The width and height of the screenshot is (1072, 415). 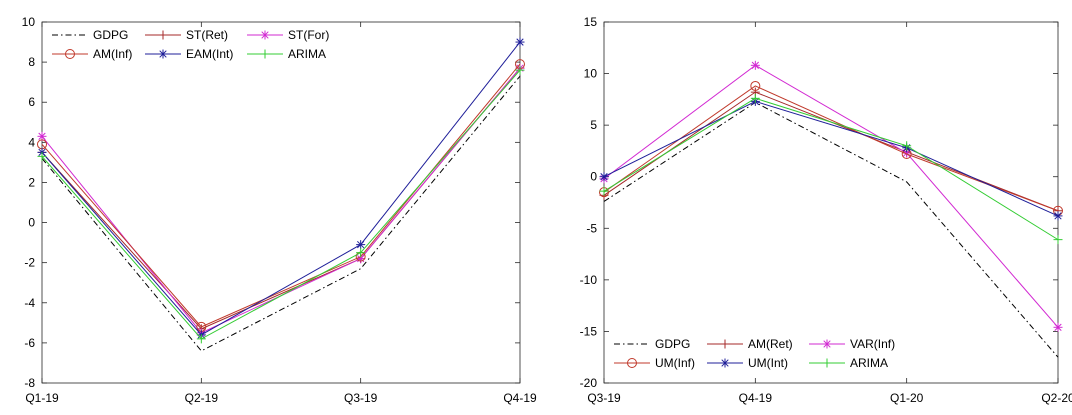 I want to click on y-tick-label: 15, so click(x=591, y=22).